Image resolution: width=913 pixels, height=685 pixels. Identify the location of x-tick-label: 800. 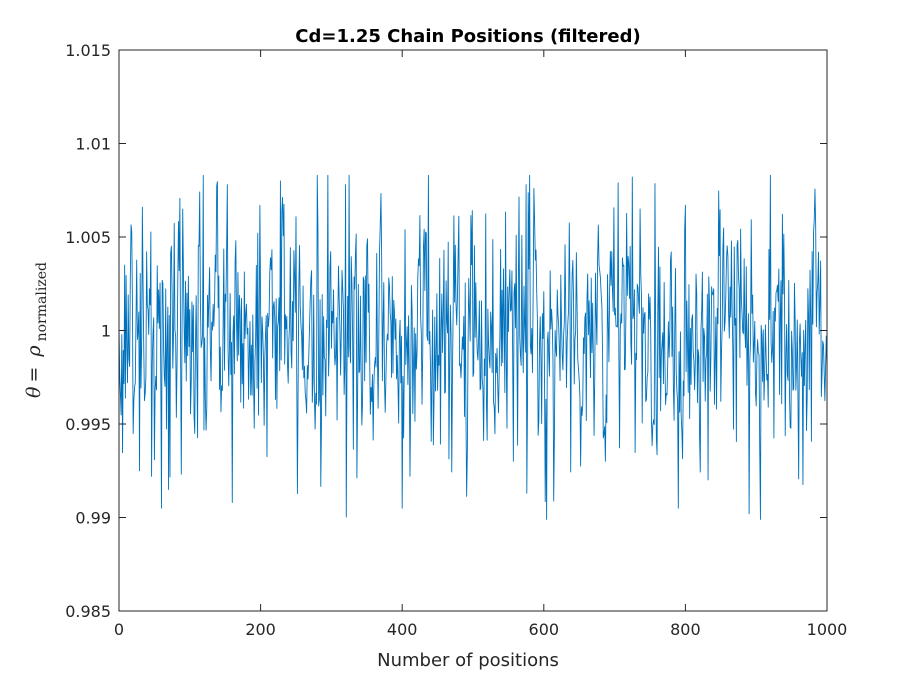
(685, 629).